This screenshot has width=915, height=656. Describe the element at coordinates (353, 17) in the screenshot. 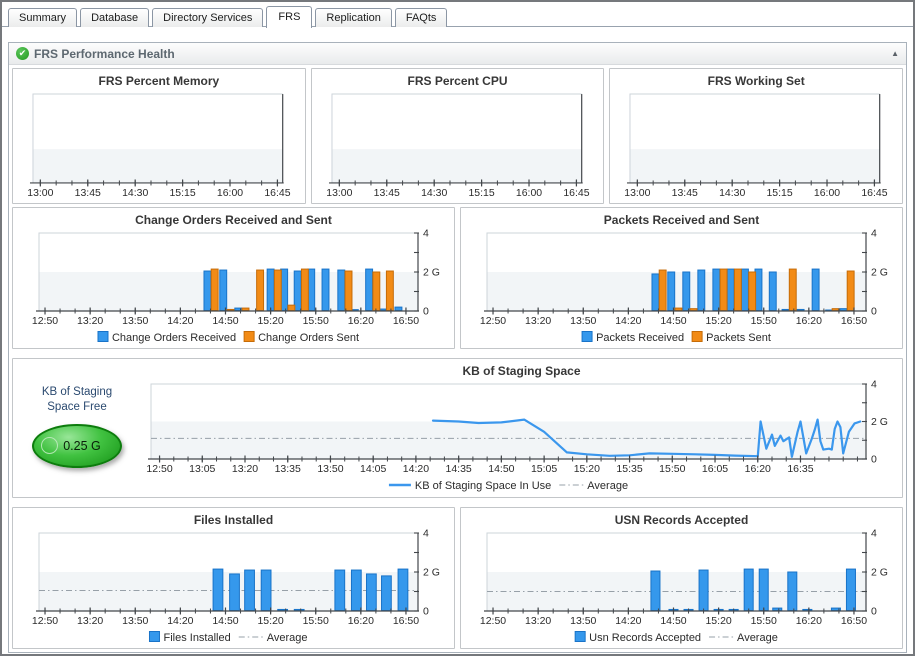

I see `tab-replication: Replication` at that location.